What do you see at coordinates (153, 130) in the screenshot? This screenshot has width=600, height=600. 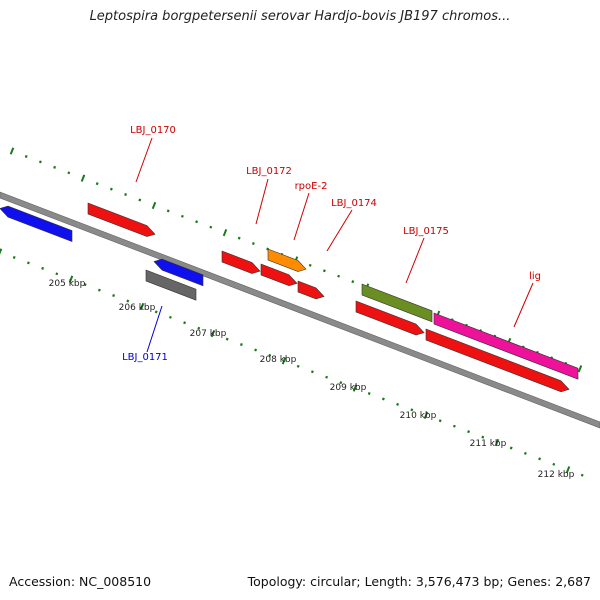 I see `gene-label: LBJ_0170` at bounding box center [153, 130].